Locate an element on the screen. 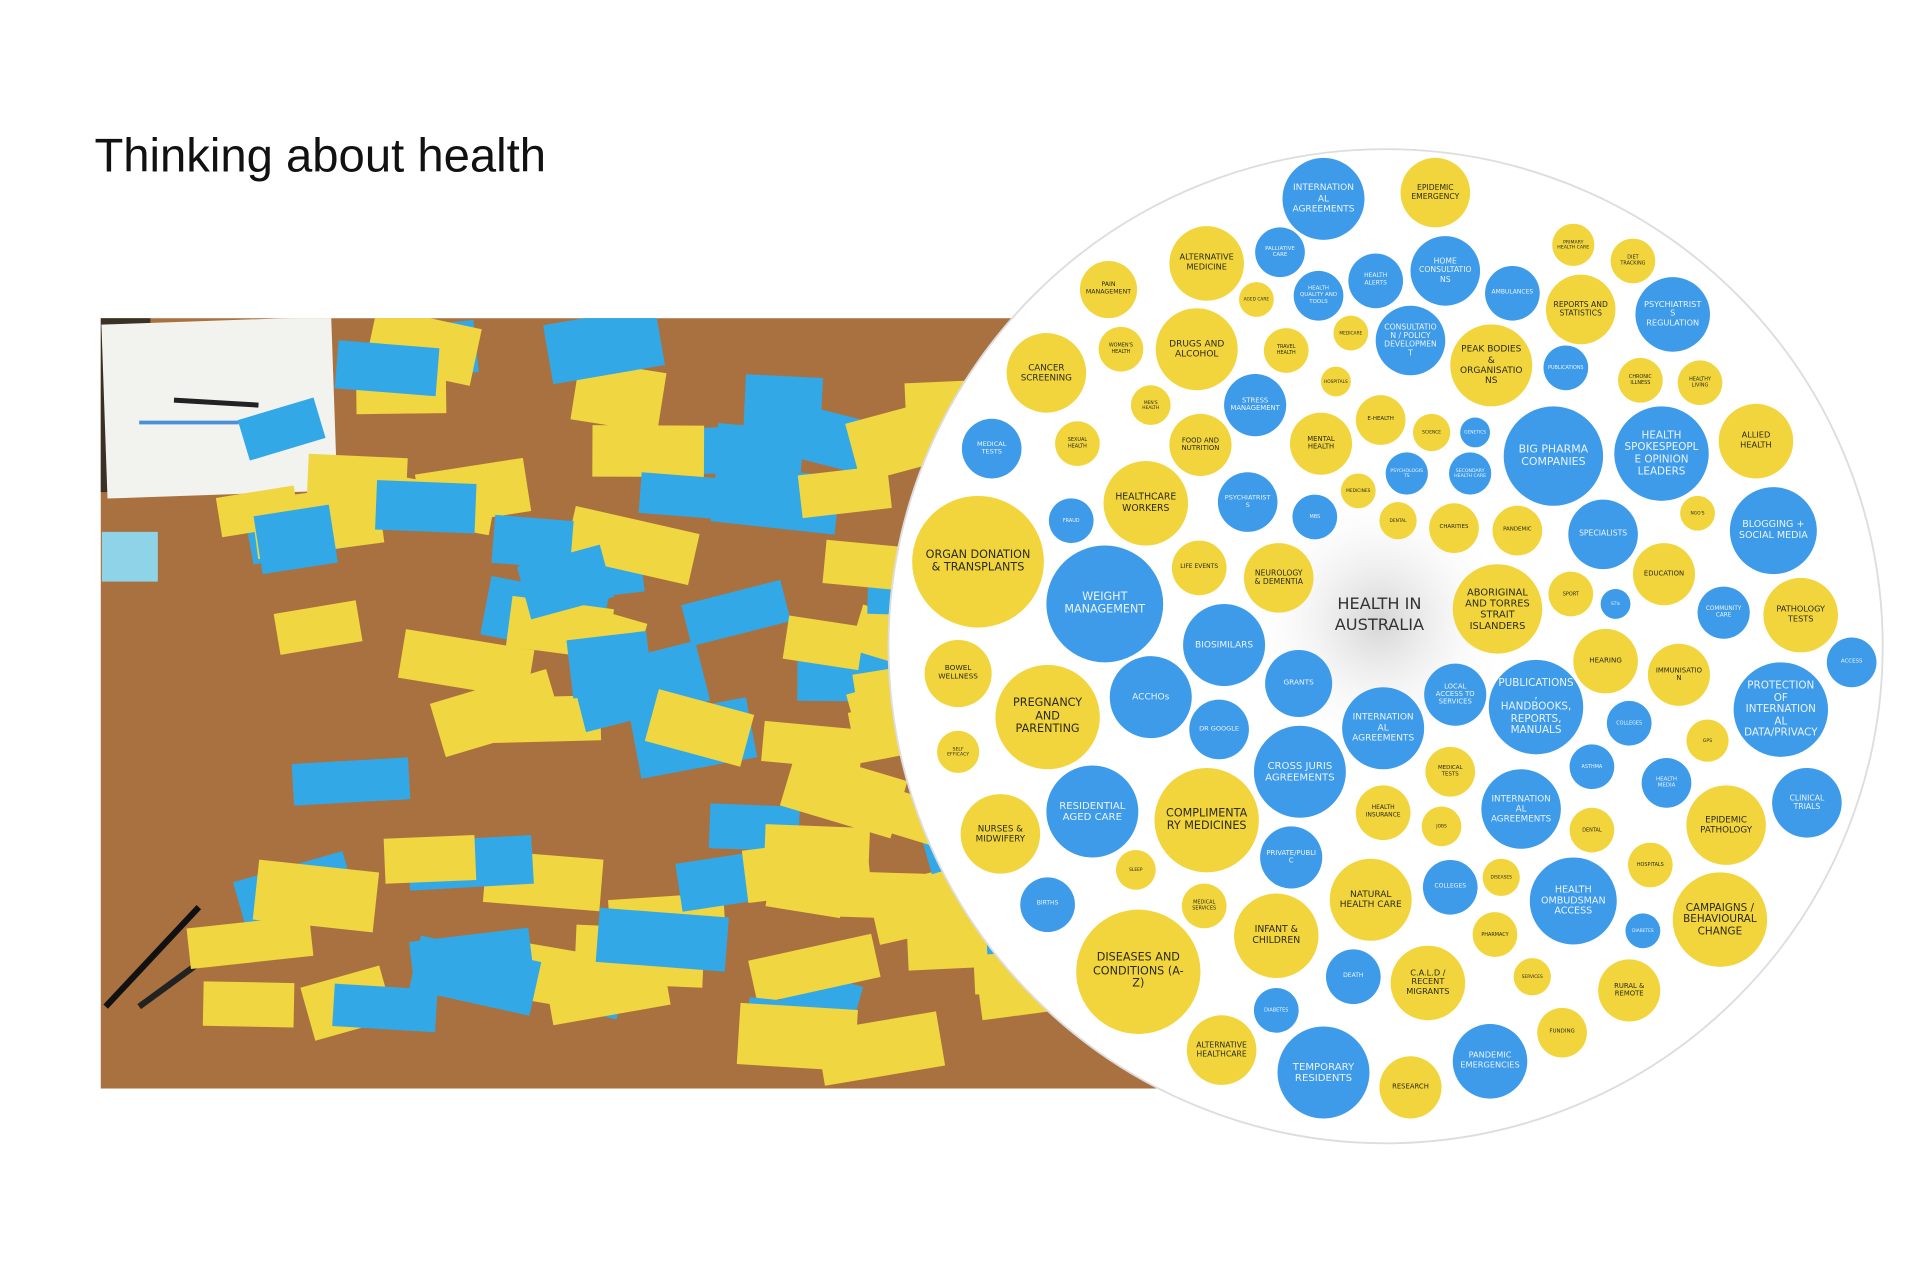 The image size is (1920, 1280). bubble-label: ABORIGINAL AND TORRES STRAIT ISLANDERS is located at coordinates (1497, 609).